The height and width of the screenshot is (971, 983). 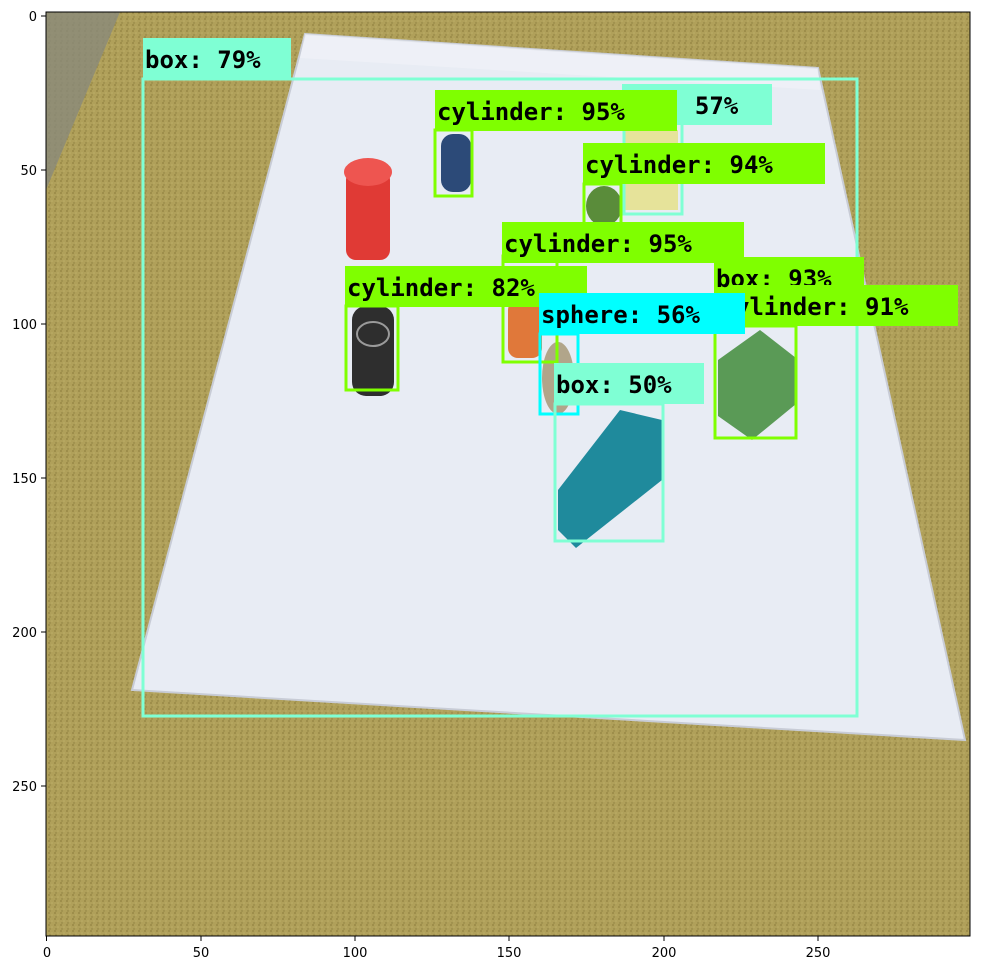 I want to click on y-tick-label: 0, so click(x=33, y=17).